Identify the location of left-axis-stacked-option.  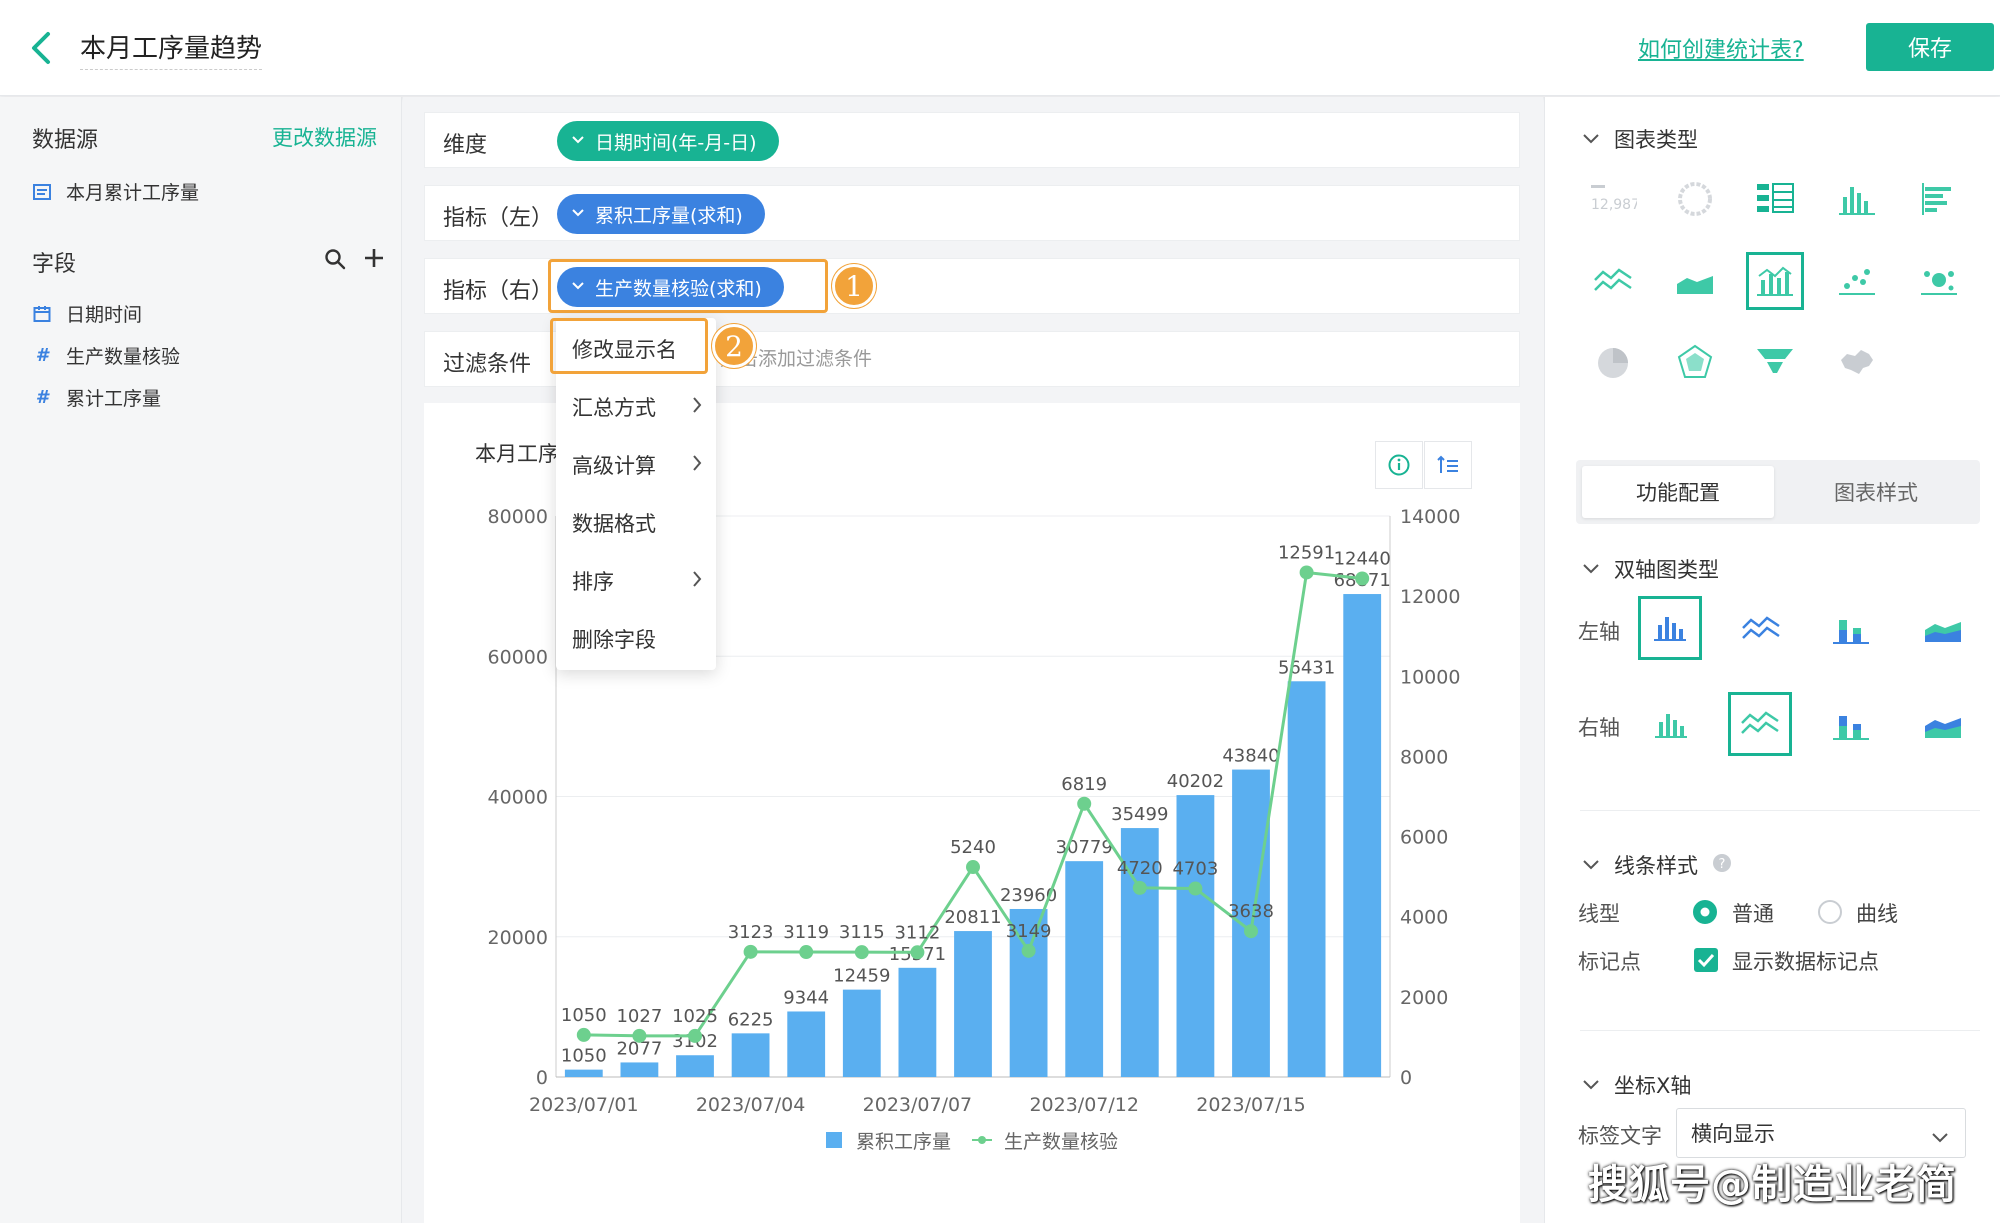
(1851, 629).